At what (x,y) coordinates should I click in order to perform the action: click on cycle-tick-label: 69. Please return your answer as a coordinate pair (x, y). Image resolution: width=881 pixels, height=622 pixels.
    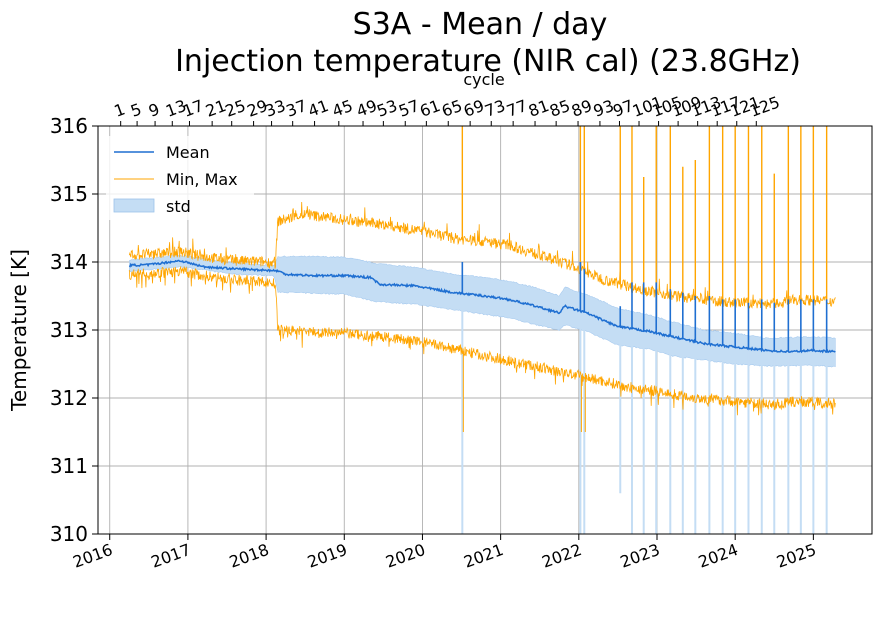
    Looking at the image, I should click on (474, 108).